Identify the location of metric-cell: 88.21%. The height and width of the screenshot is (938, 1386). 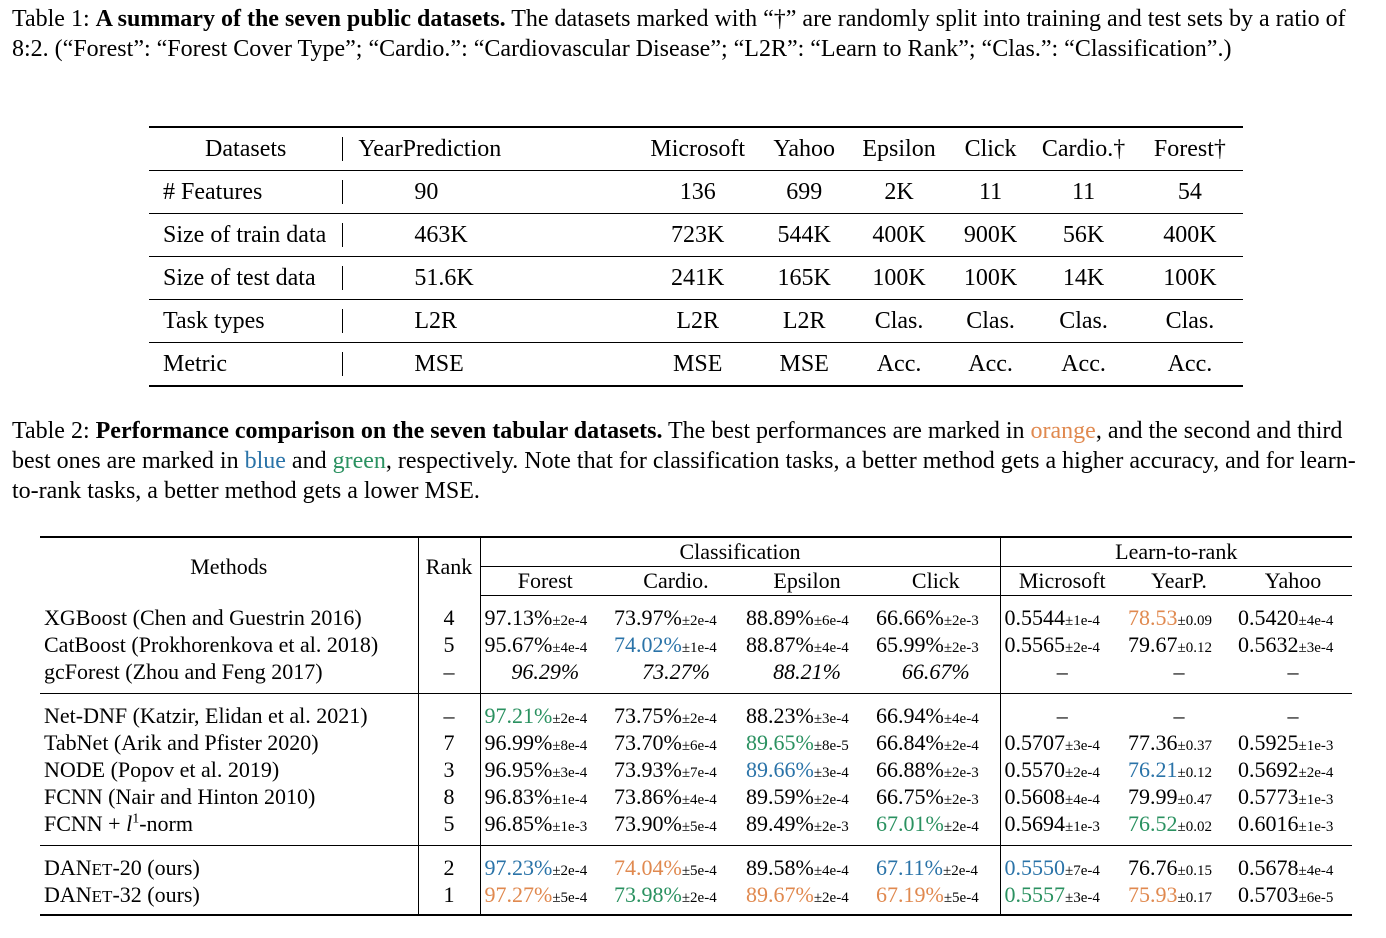
(807, 671).